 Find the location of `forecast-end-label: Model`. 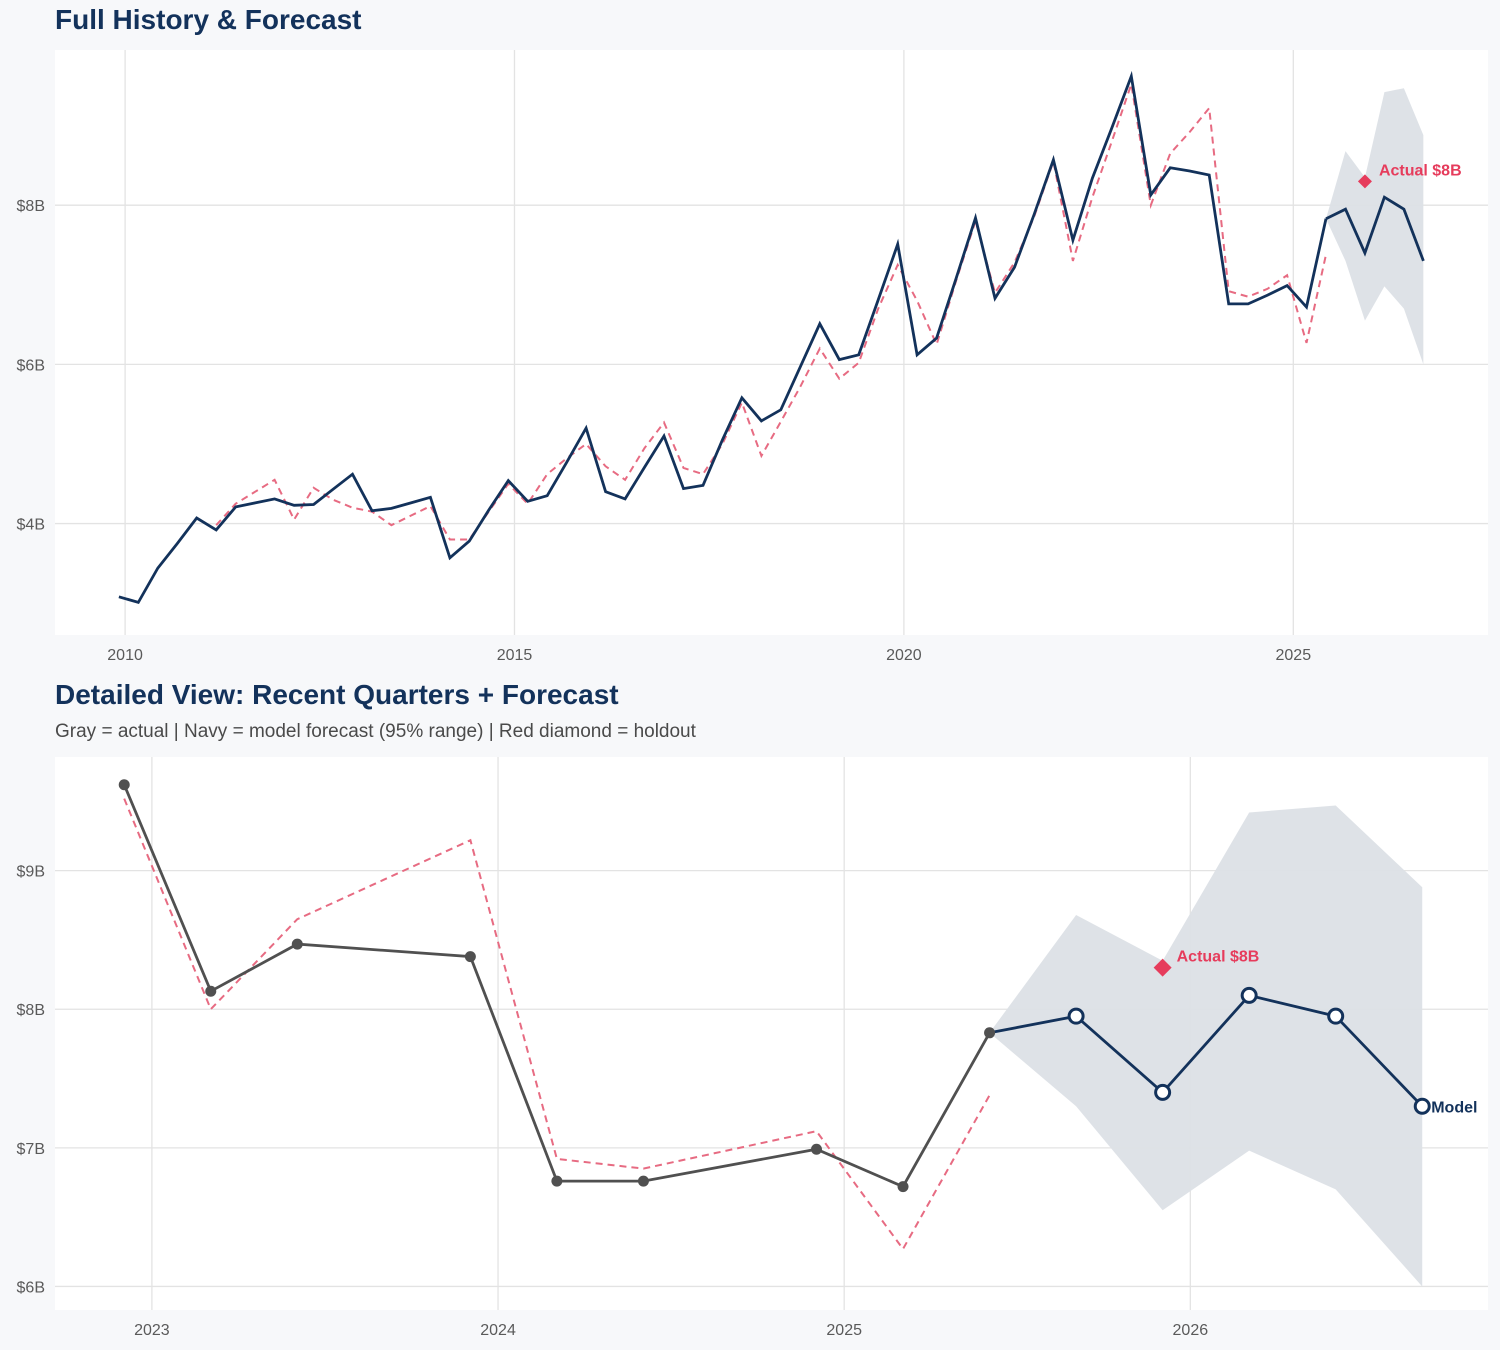

forecast-end-label: Model is located at coordinates (1454, 1107).